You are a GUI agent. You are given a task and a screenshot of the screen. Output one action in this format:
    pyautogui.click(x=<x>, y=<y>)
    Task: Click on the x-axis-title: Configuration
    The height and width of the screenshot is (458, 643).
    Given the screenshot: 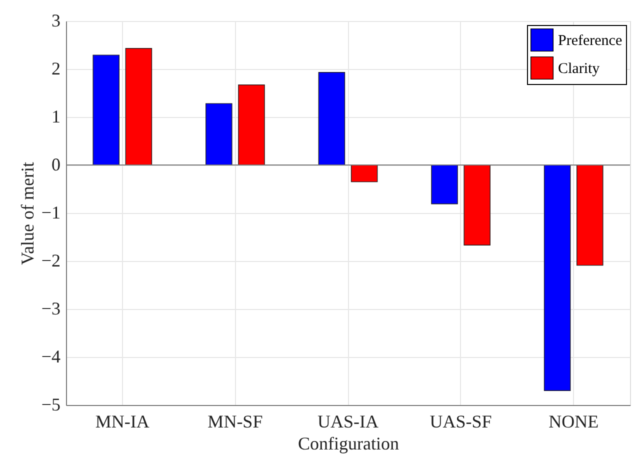 What is the action you would take?
    pyautogui.click(x=348, y=444)
    